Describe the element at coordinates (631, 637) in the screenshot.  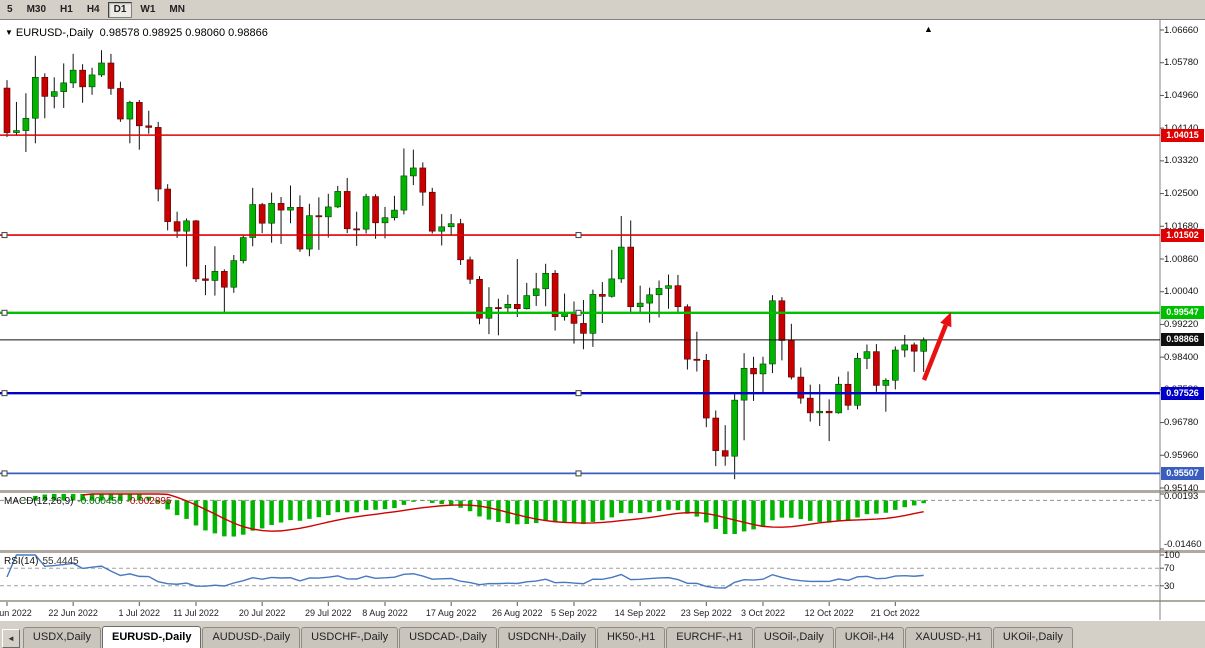
I see `tab-hk50-h1: HK50-,H1` at that location.